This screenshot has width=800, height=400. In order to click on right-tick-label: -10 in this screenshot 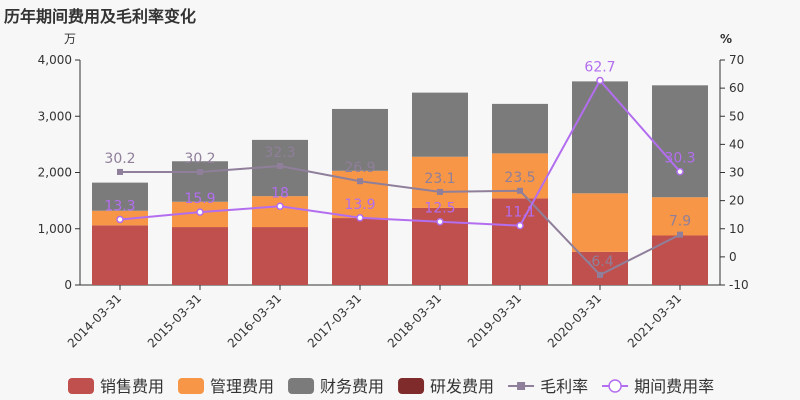, I will do `click(739, 285)`.